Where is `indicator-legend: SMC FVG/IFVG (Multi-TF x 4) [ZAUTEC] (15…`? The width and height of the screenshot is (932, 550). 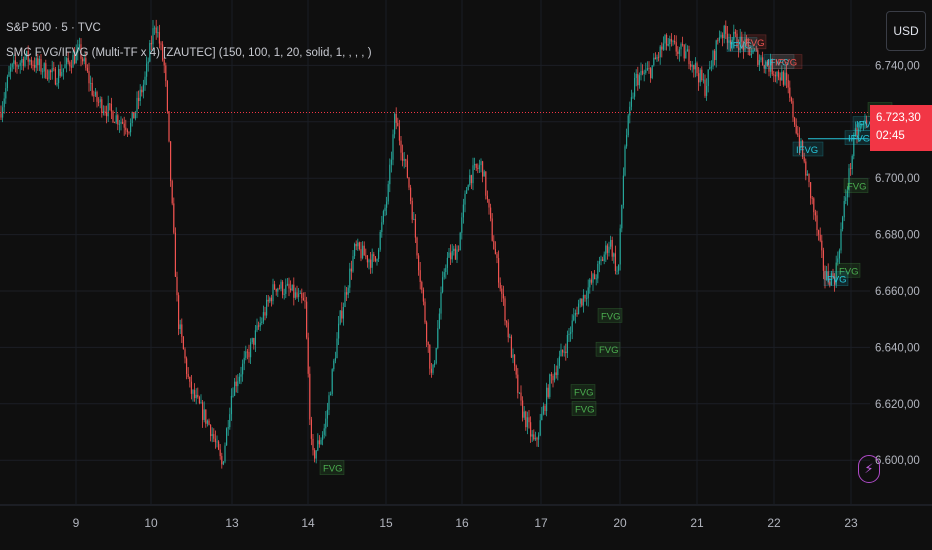
indicator-legend: SMC FVG/IFVG (Multi-TF x 4) [ZAUTEC] (15… is located at coordinates (189, 53).